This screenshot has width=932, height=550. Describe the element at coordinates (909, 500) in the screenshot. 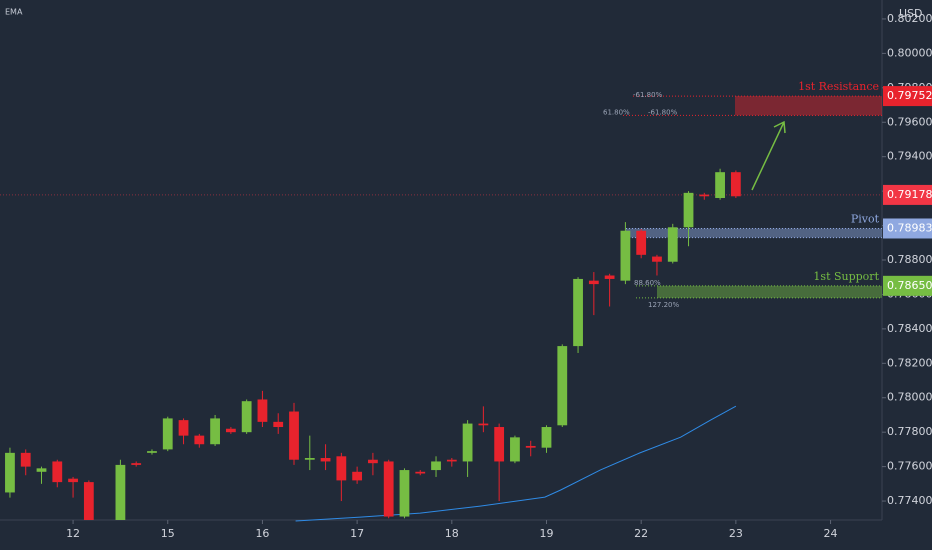

I see `y-tick-label: 0.77400` at that location.